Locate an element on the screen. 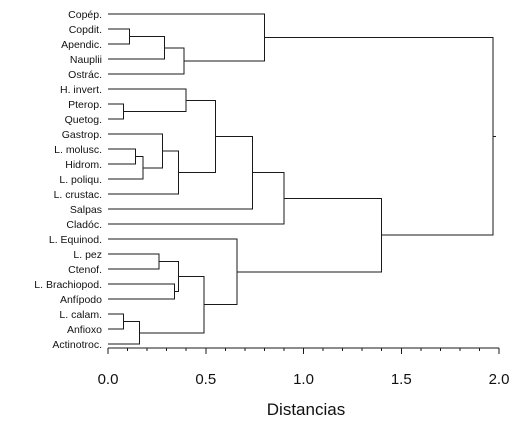  leaf-label-anfipodo: Anfípodo is located at coordinates (81, 300).